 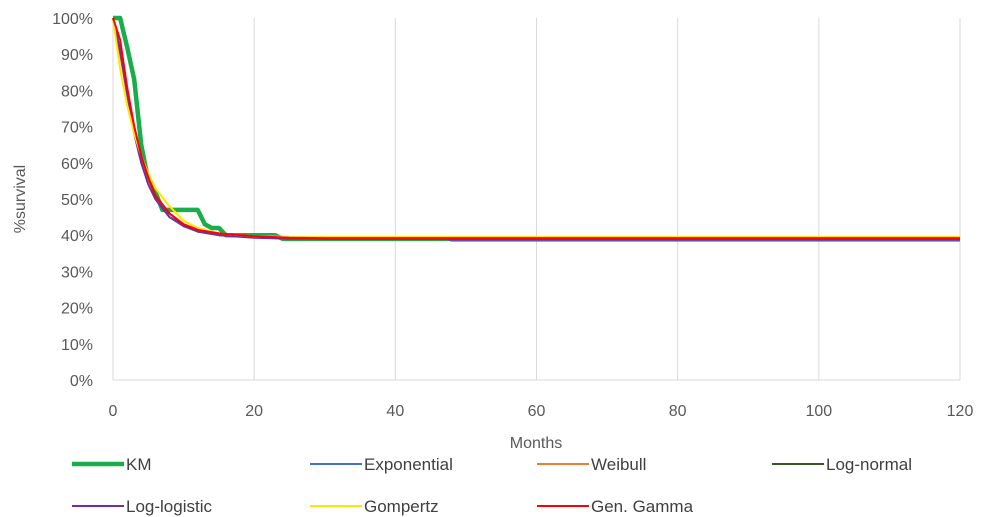 I want to click on y-tick-labels: 0% 10% 20% 30% 40% 50% 60% 70% 80% 90% 100%, so click(x=72, y=200).